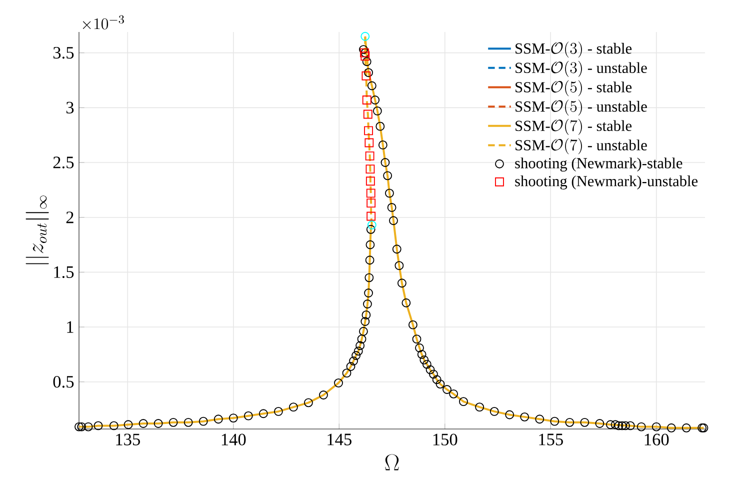  What do you see at coordinates (551, 440) in the screenshot?
I see `x-tick-label: 155` at bounding box center [551, 440].